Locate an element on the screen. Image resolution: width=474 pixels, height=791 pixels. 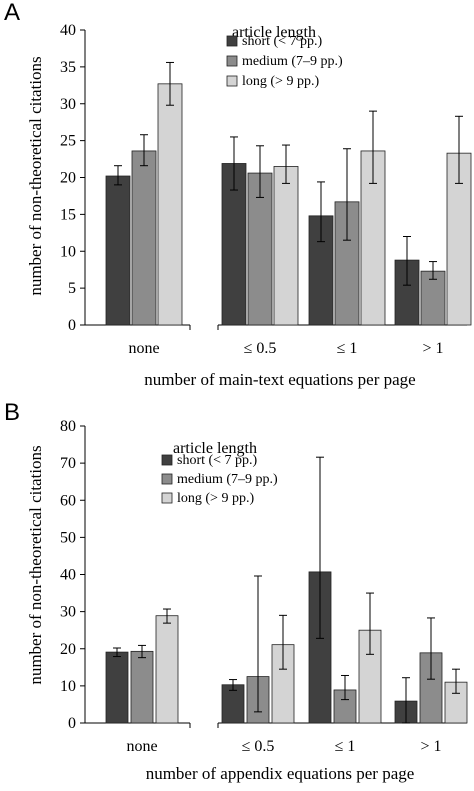
panel-b-x-tick-label: ≤ 0.5 is located at coordinates (258, 746).